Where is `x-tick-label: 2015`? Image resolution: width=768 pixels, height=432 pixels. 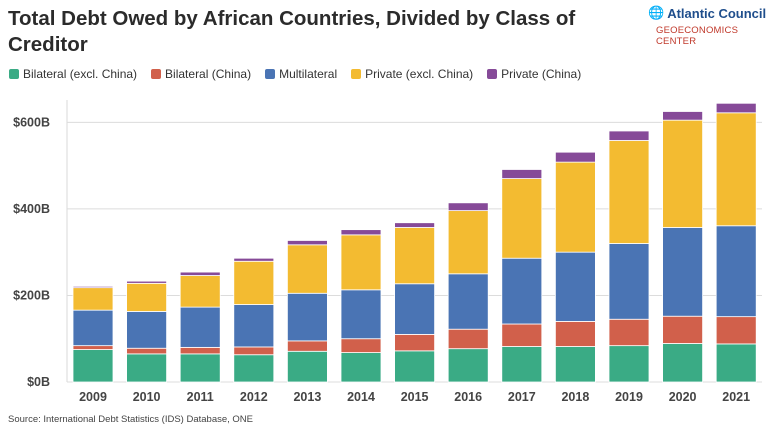
x-tick-label: 2015 is located at coordinates (415, 397).